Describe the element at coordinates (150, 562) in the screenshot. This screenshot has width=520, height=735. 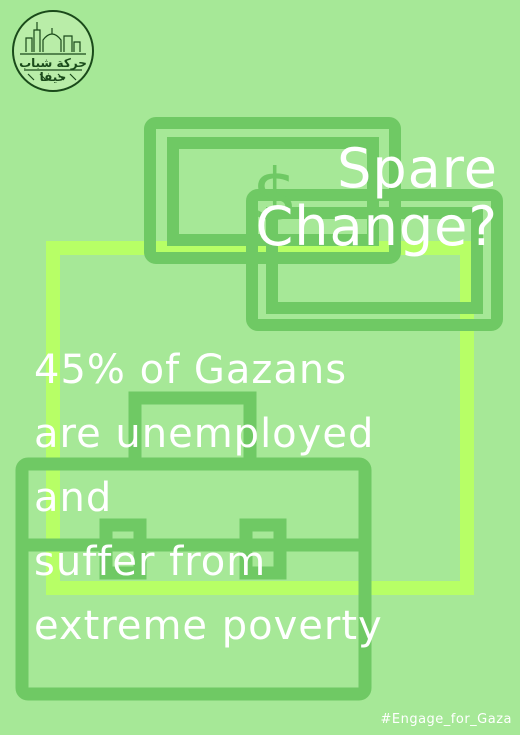
I see `body-line-4: suffer from` at that location.